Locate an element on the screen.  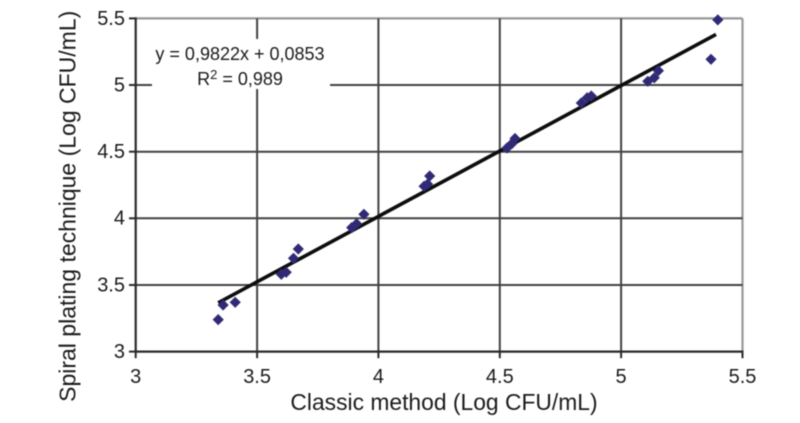
svg-text: R2 = 0,989 is located at coordinates (240, 78).